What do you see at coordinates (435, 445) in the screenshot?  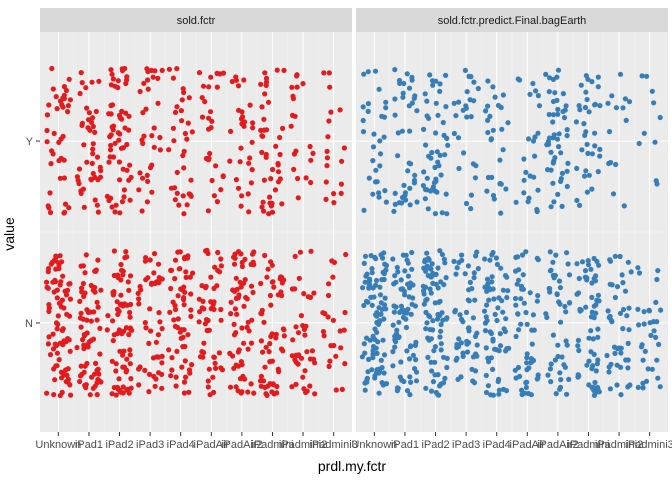 I see `x-tick-label: iPad2` at bounding box center [435, 445].